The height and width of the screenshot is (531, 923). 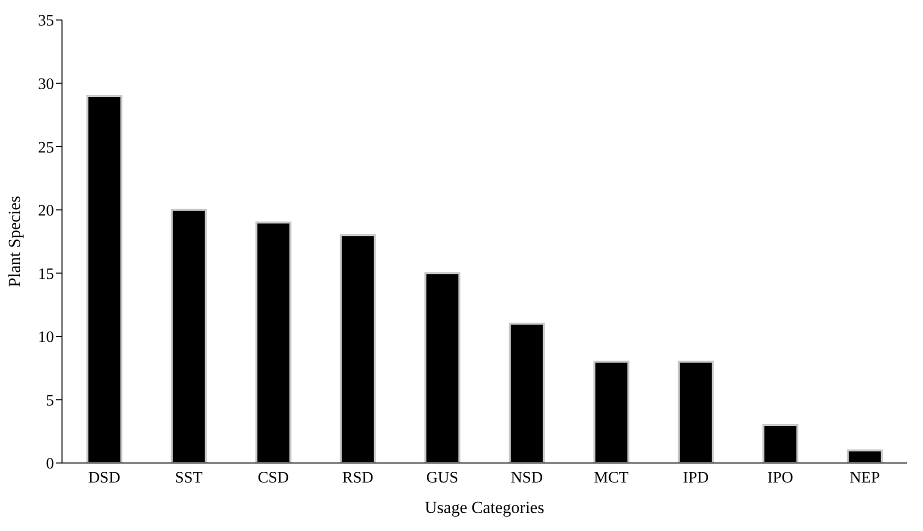 I want to click on y-tick-label: 10, so click(x=46, y=337).